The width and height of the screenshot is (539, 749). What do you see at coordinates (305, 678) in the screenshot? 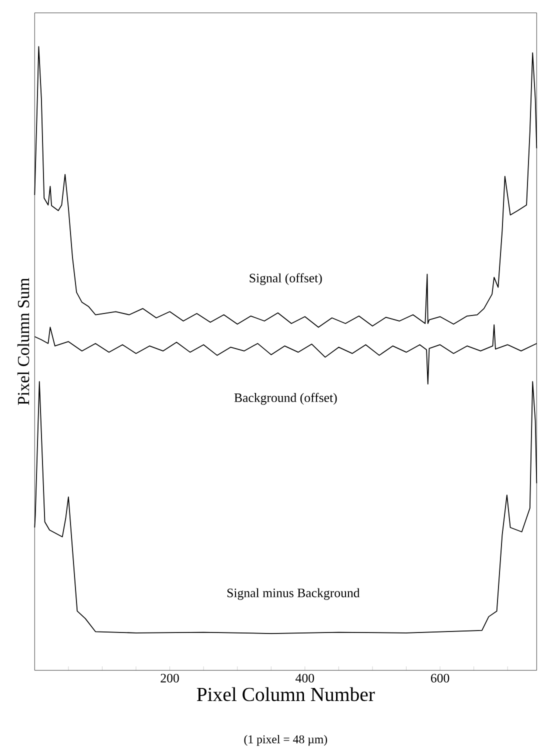
I see `x-tick-label: 400` at bounding box center [305, 678].